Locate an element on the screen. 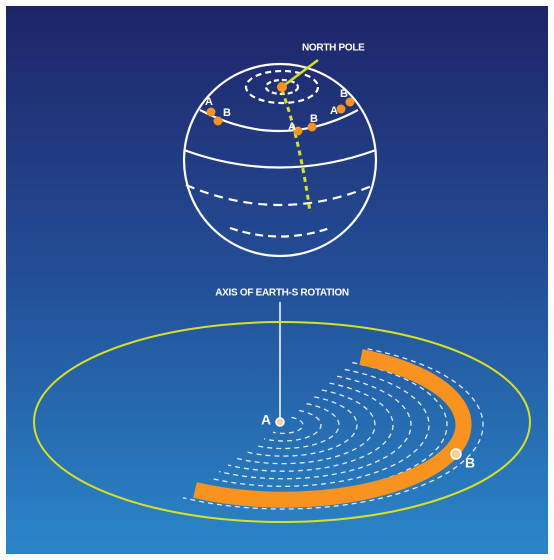  point-a is located at coordinates (280, 422).